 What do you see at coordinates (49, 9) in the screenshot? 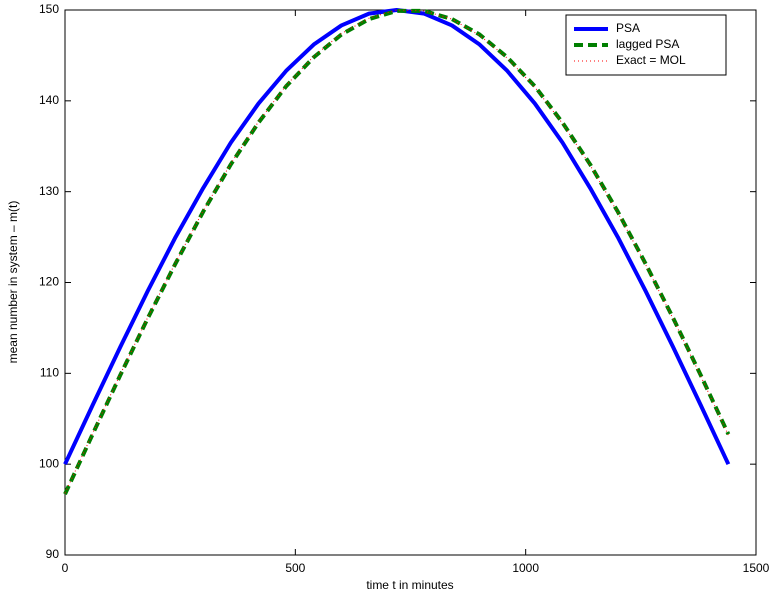
I see `y-tick-label: 150` at bounding box center [49, 9].